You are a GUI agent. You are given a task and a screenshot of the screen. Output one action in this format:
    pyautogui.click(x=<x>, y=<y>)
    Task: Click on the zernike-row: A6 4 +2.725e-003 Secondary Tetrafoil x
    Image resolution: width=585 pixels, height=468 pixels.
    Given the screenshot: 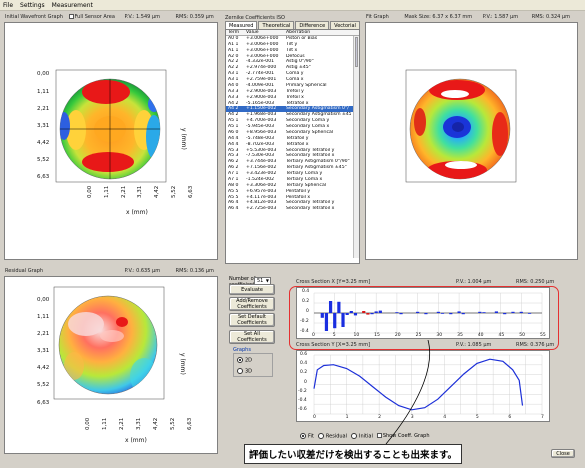 What is the action you would take?
    pyautogui.click(x=292, y=209)
    